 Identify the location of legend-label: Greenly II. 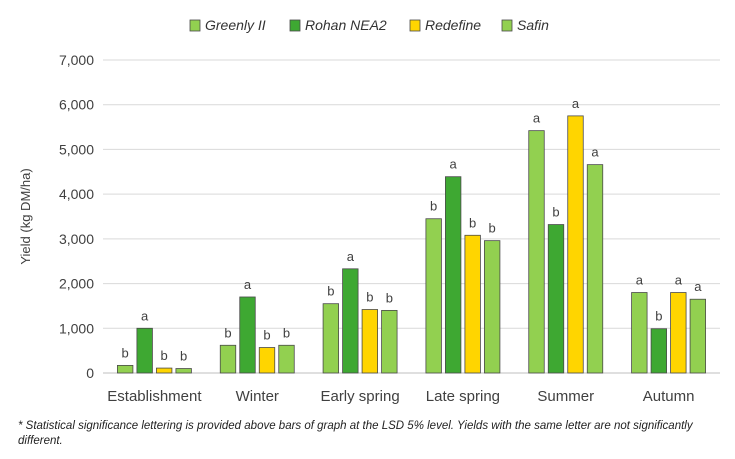
(235, 25).